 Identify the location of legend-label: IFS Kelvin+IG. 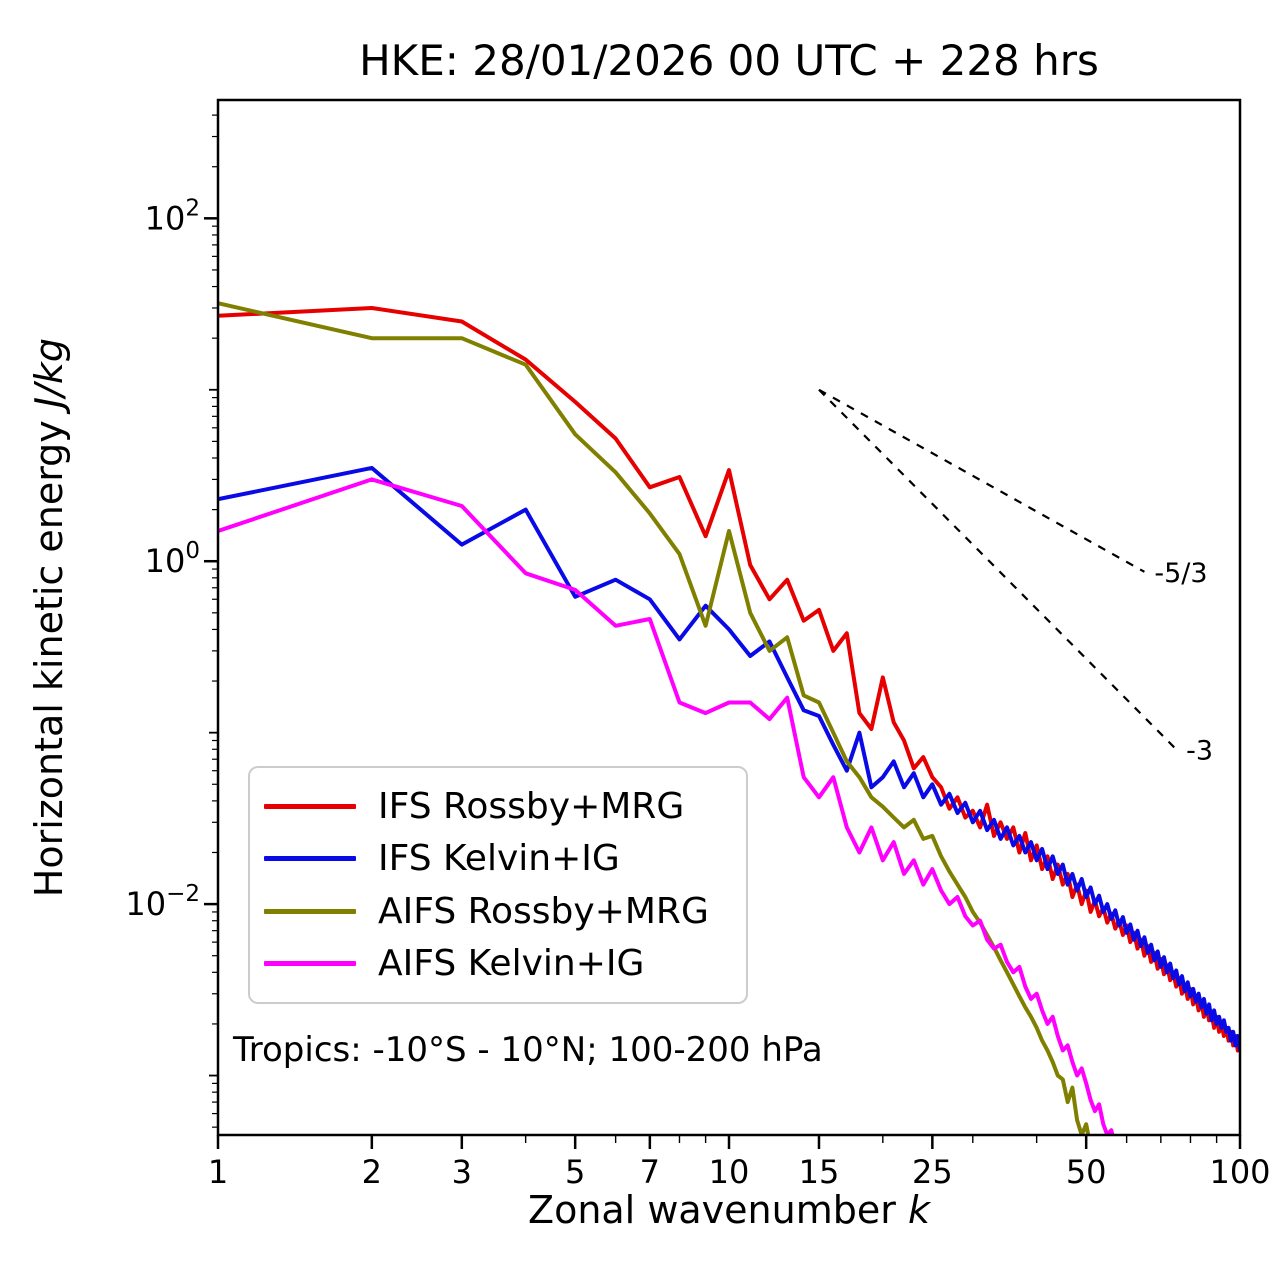
(499, 859).